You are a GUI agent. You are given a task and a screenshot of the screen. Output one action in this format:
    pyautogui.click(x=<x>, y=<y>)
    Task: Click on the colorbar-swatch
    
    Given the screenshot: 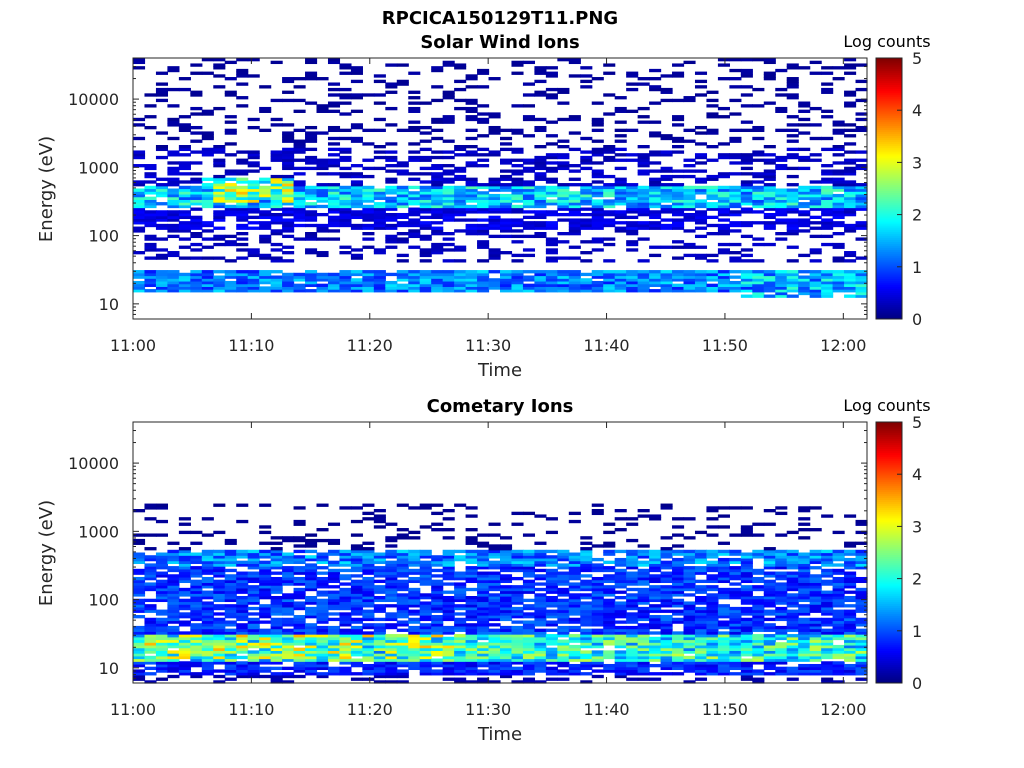 What is the action you would take?
    pyautogui.click(x=889, y=289)
    